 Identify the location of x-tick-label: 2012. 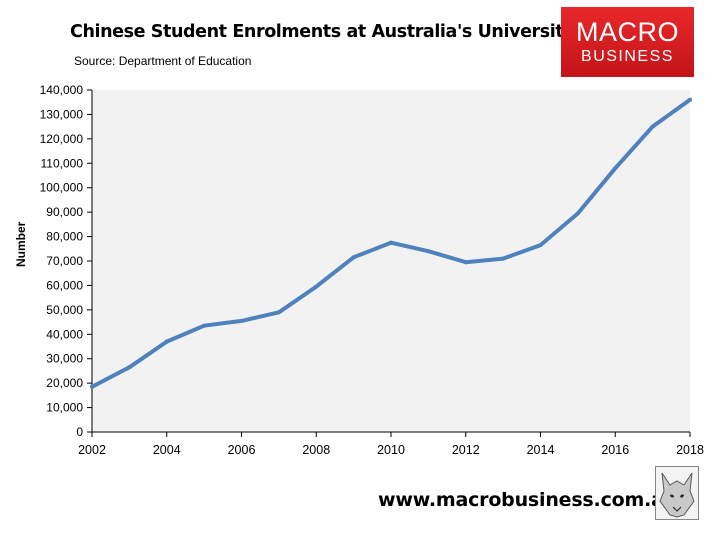
(466, 450).